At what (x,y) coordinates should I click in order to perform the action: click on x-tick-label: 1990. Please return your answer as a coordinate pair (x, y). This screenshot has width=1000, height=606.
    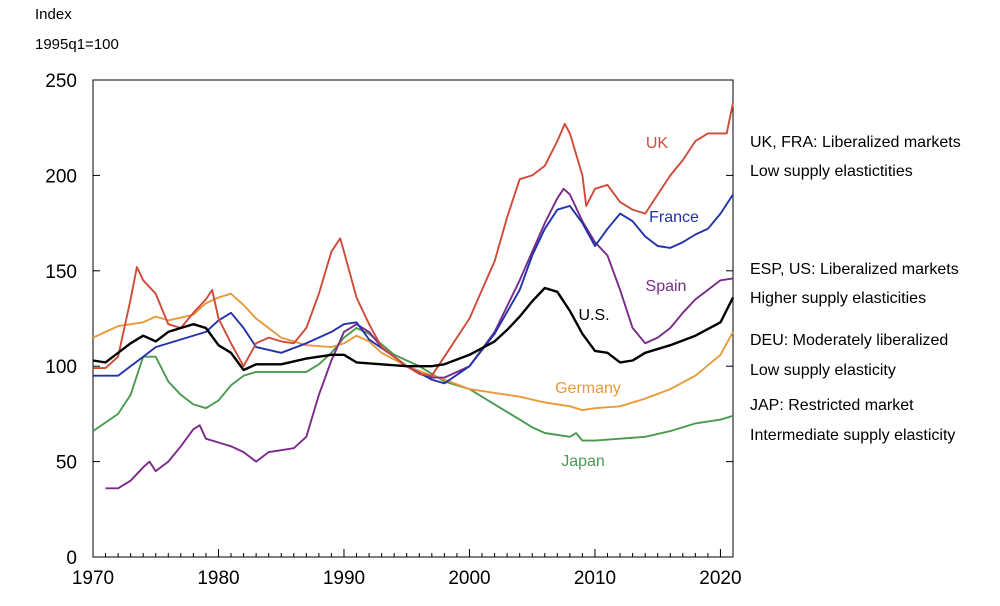
    Looking at the image, I should click on (344, 578).